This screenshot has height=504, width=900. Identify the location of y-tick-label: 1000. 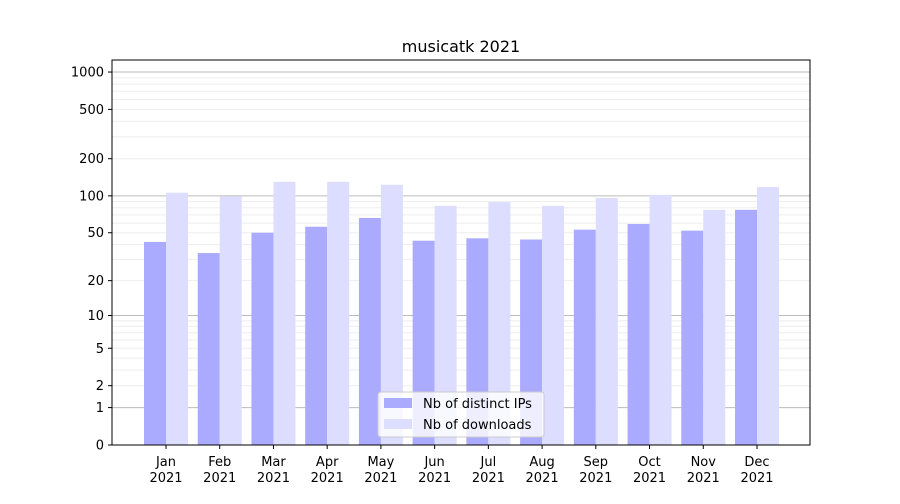
(87, 73).